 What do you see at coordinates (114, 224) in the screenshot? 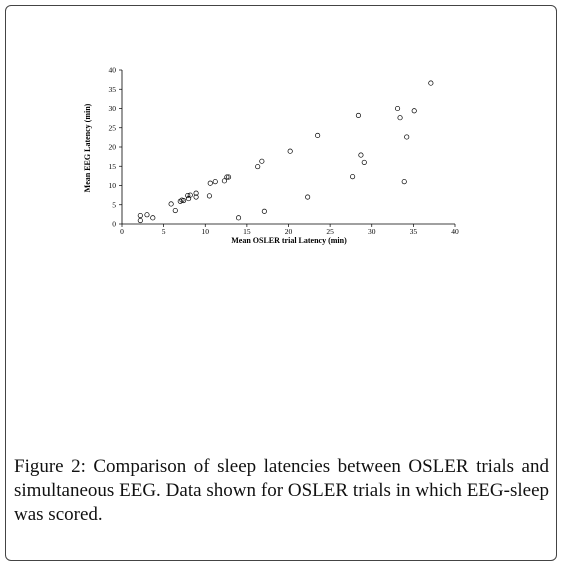
I see `y-tick-label: 0` at bounding box center [114, 224].